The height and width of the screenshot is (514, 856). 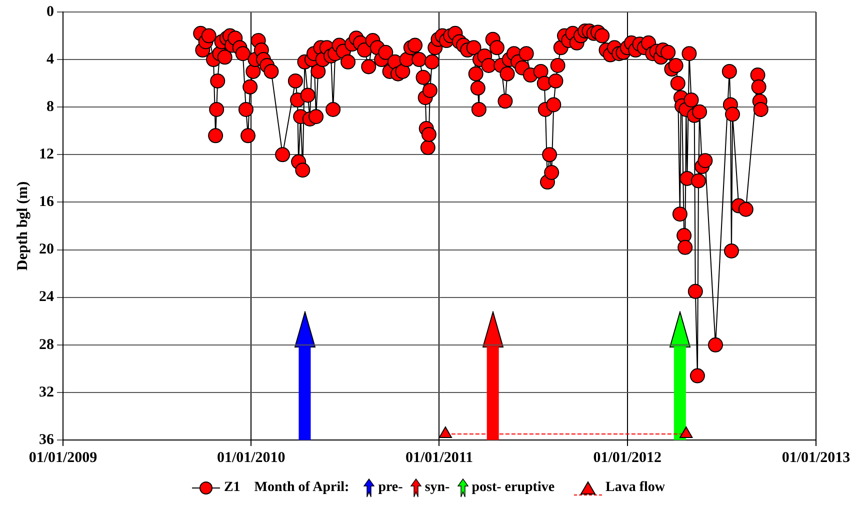 I want to click on y-tick-label: 32, so click(x=46, y=392).